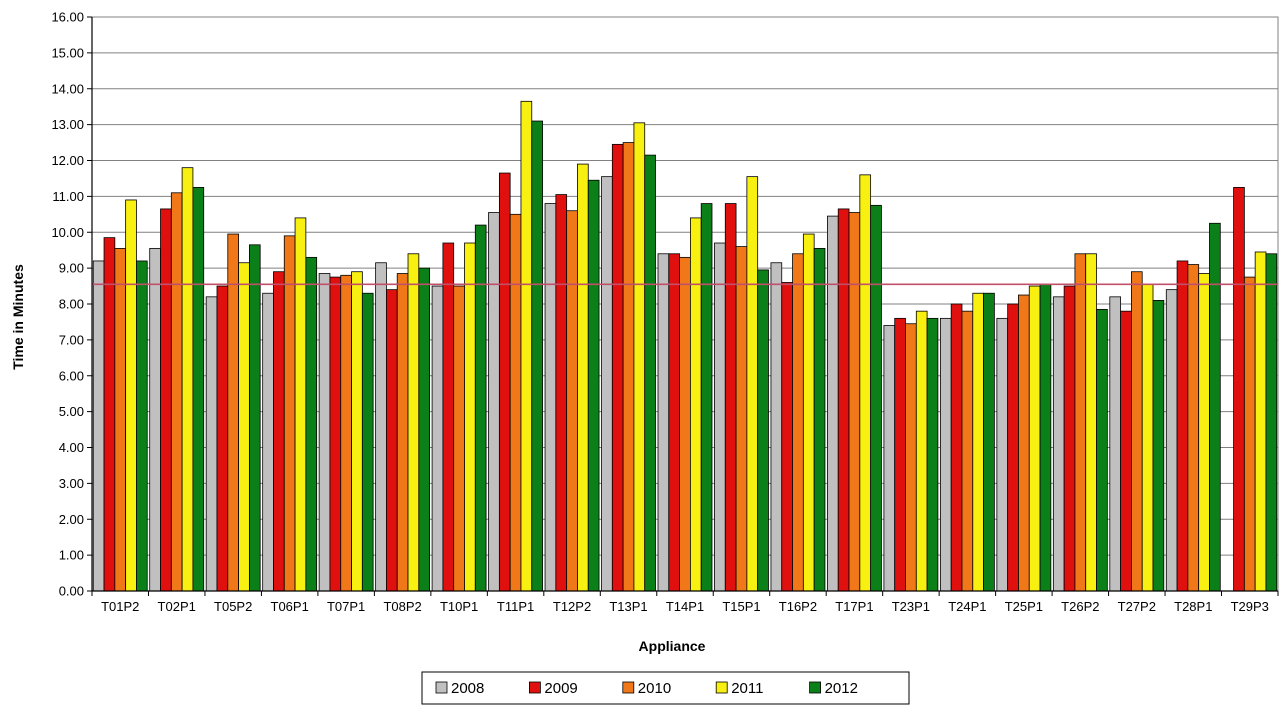 Image resolution: width=1282 pixels, height=705 pixels. I want to click on y-tick-label: 14.00, so click(67, 88).